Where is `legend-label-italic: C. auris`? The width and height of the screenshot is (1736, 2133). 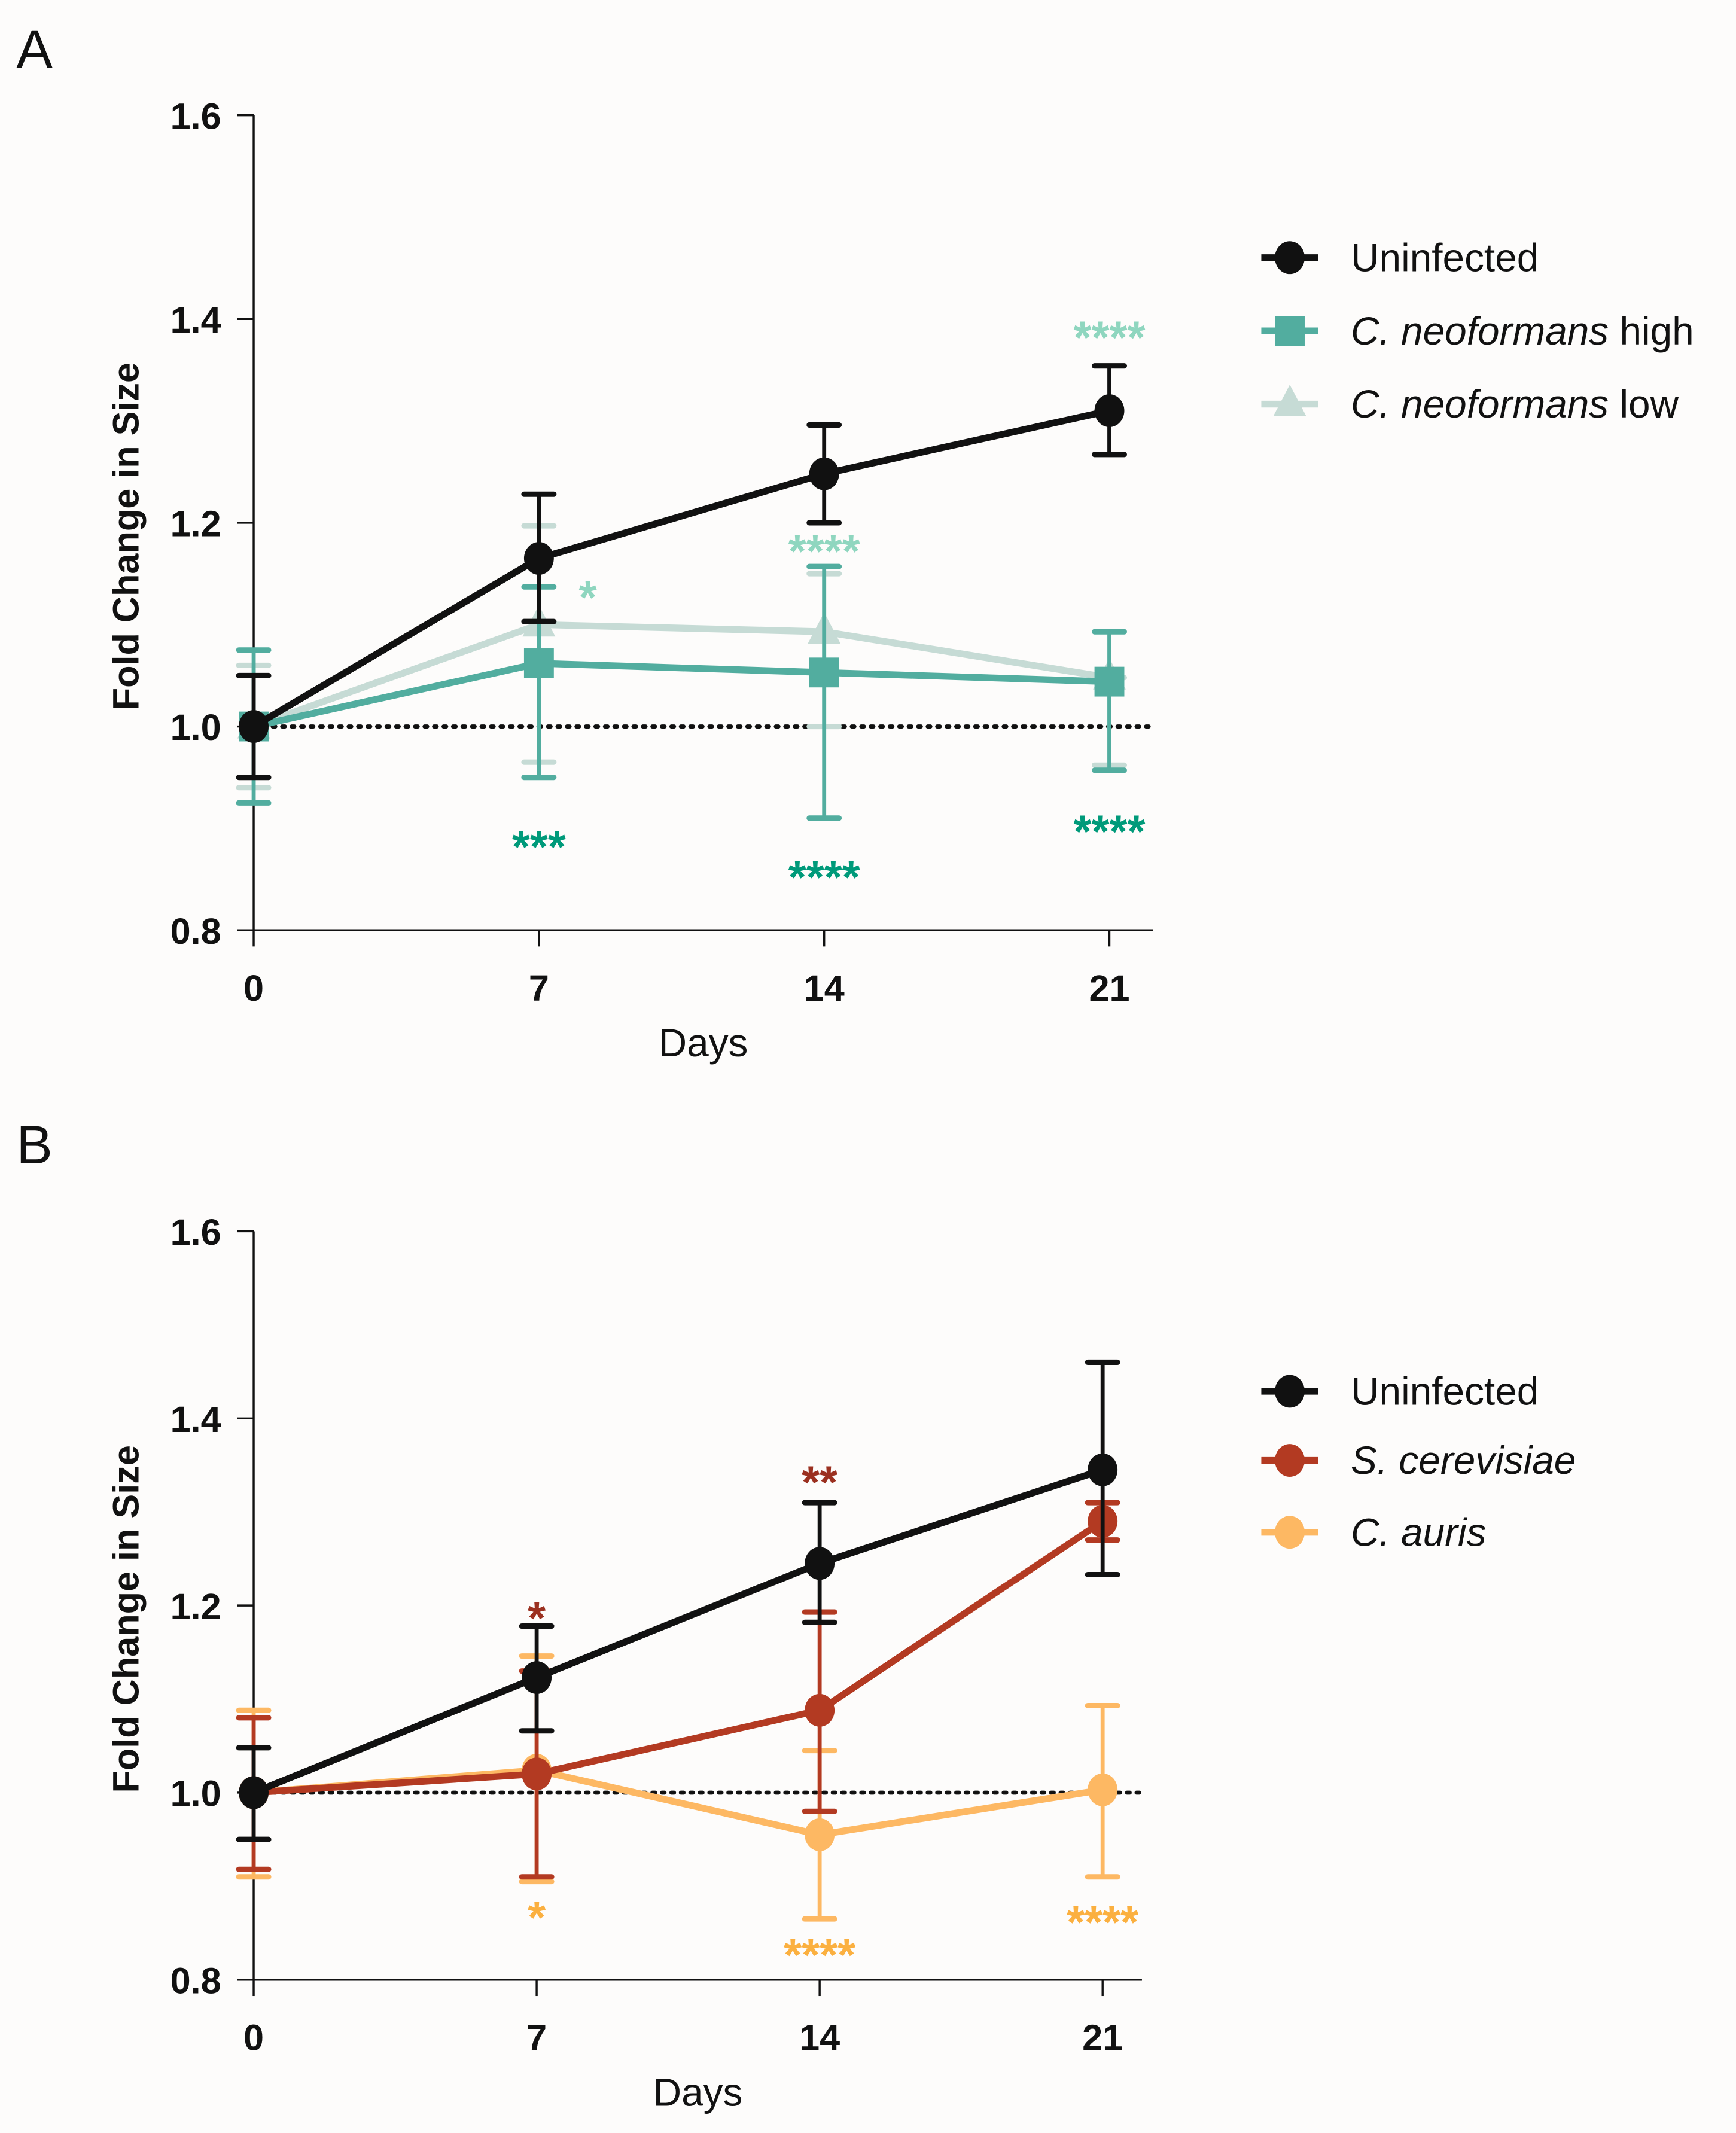
legend-label-italic: C. auris is located at coordinates (1418, 1532).